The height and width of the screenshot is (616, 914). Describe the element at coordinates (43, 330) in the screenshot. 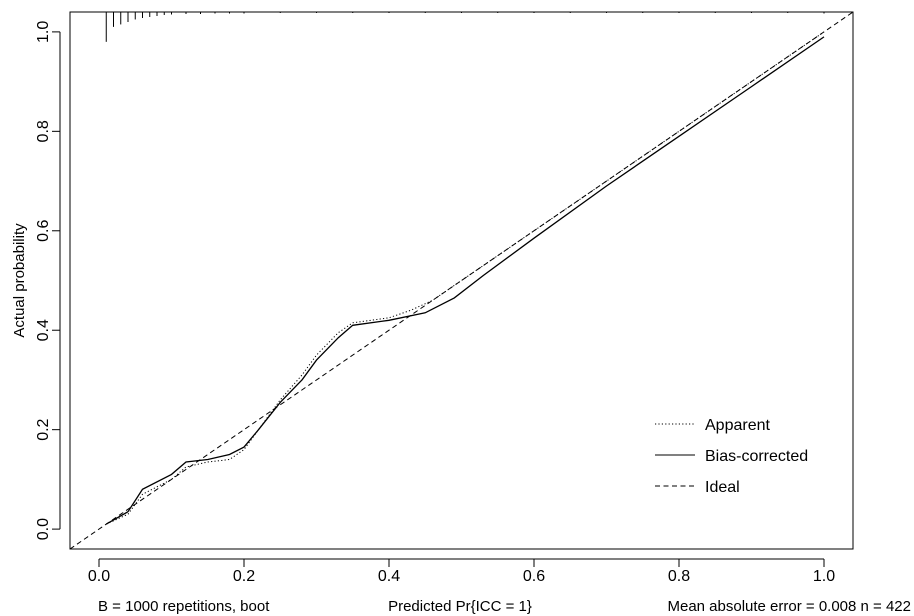

I see `y-tick-label: 0.4` at that location.